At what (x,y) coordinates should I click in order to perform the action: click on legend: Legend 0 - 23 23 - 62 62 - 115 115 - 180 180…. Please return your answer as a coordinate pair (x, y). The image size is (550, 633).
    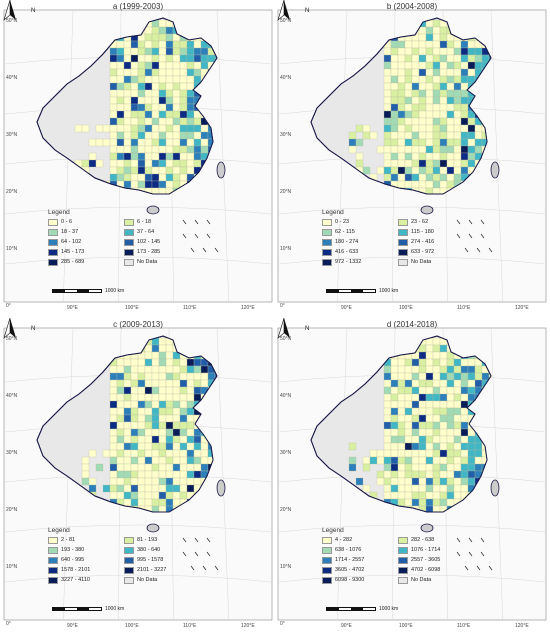
    Looking at the image, I should click on (397, 237).